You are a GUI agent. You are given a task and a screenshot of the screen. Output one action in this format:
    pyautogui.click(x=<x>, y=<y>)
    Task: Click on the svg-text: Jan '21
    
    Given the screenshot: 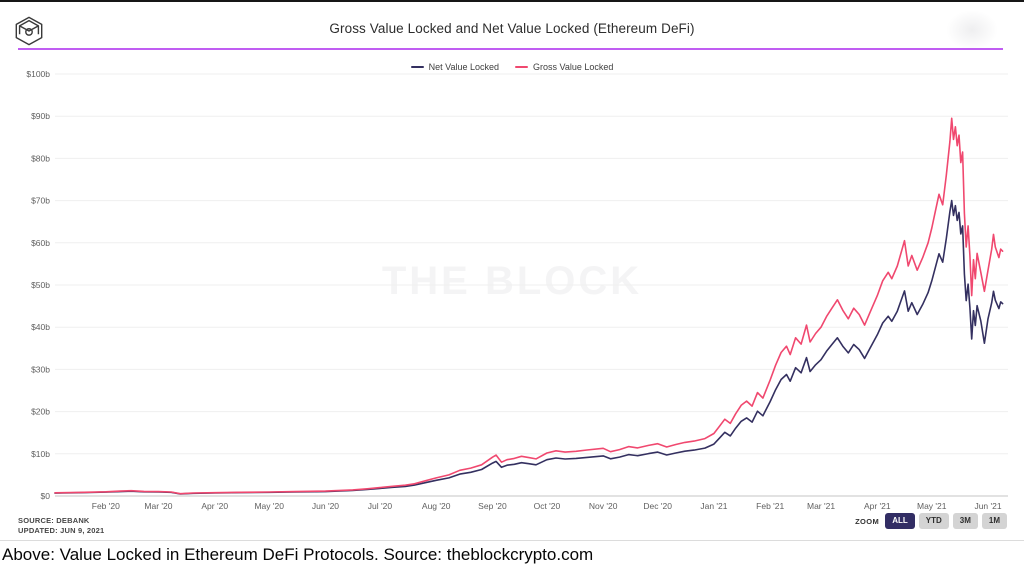 What is the action you would take?
    pyautogui.click(x=713, y=506)
    